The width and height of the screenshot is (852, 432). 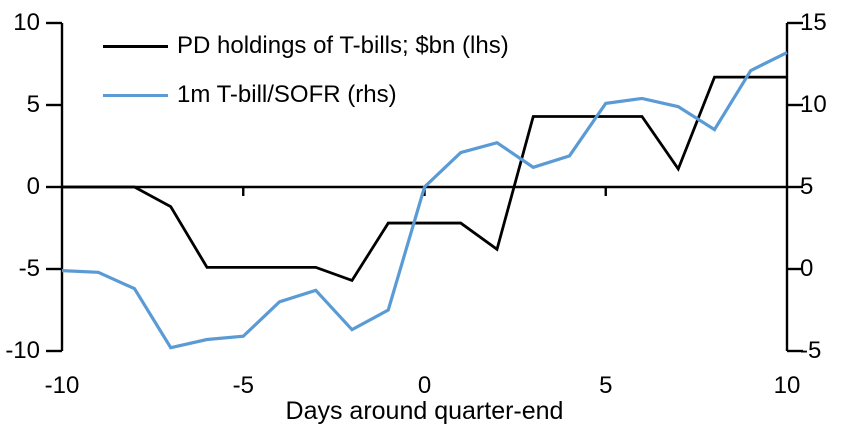 I want to click on right-axis-tick-label: 0, so click(x=807, y=268).